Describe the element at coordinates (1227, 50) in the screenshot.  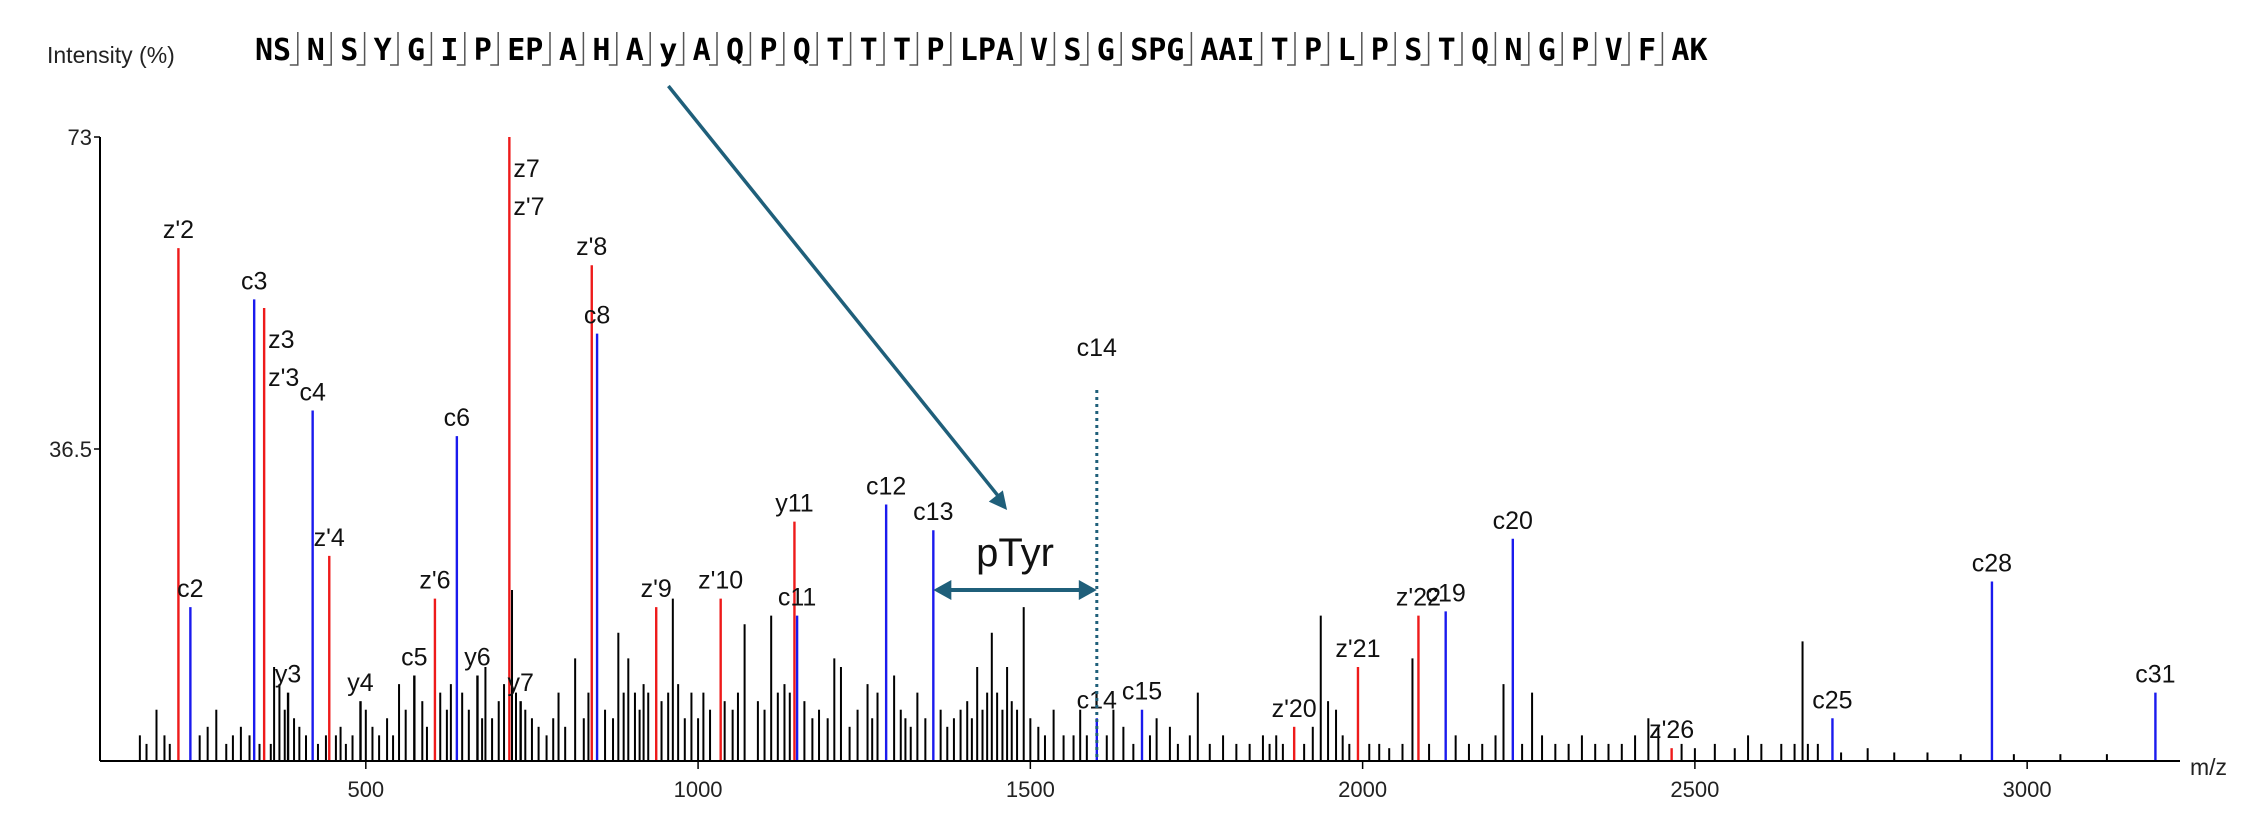
I see `sequence-residue: AAI` at that location.